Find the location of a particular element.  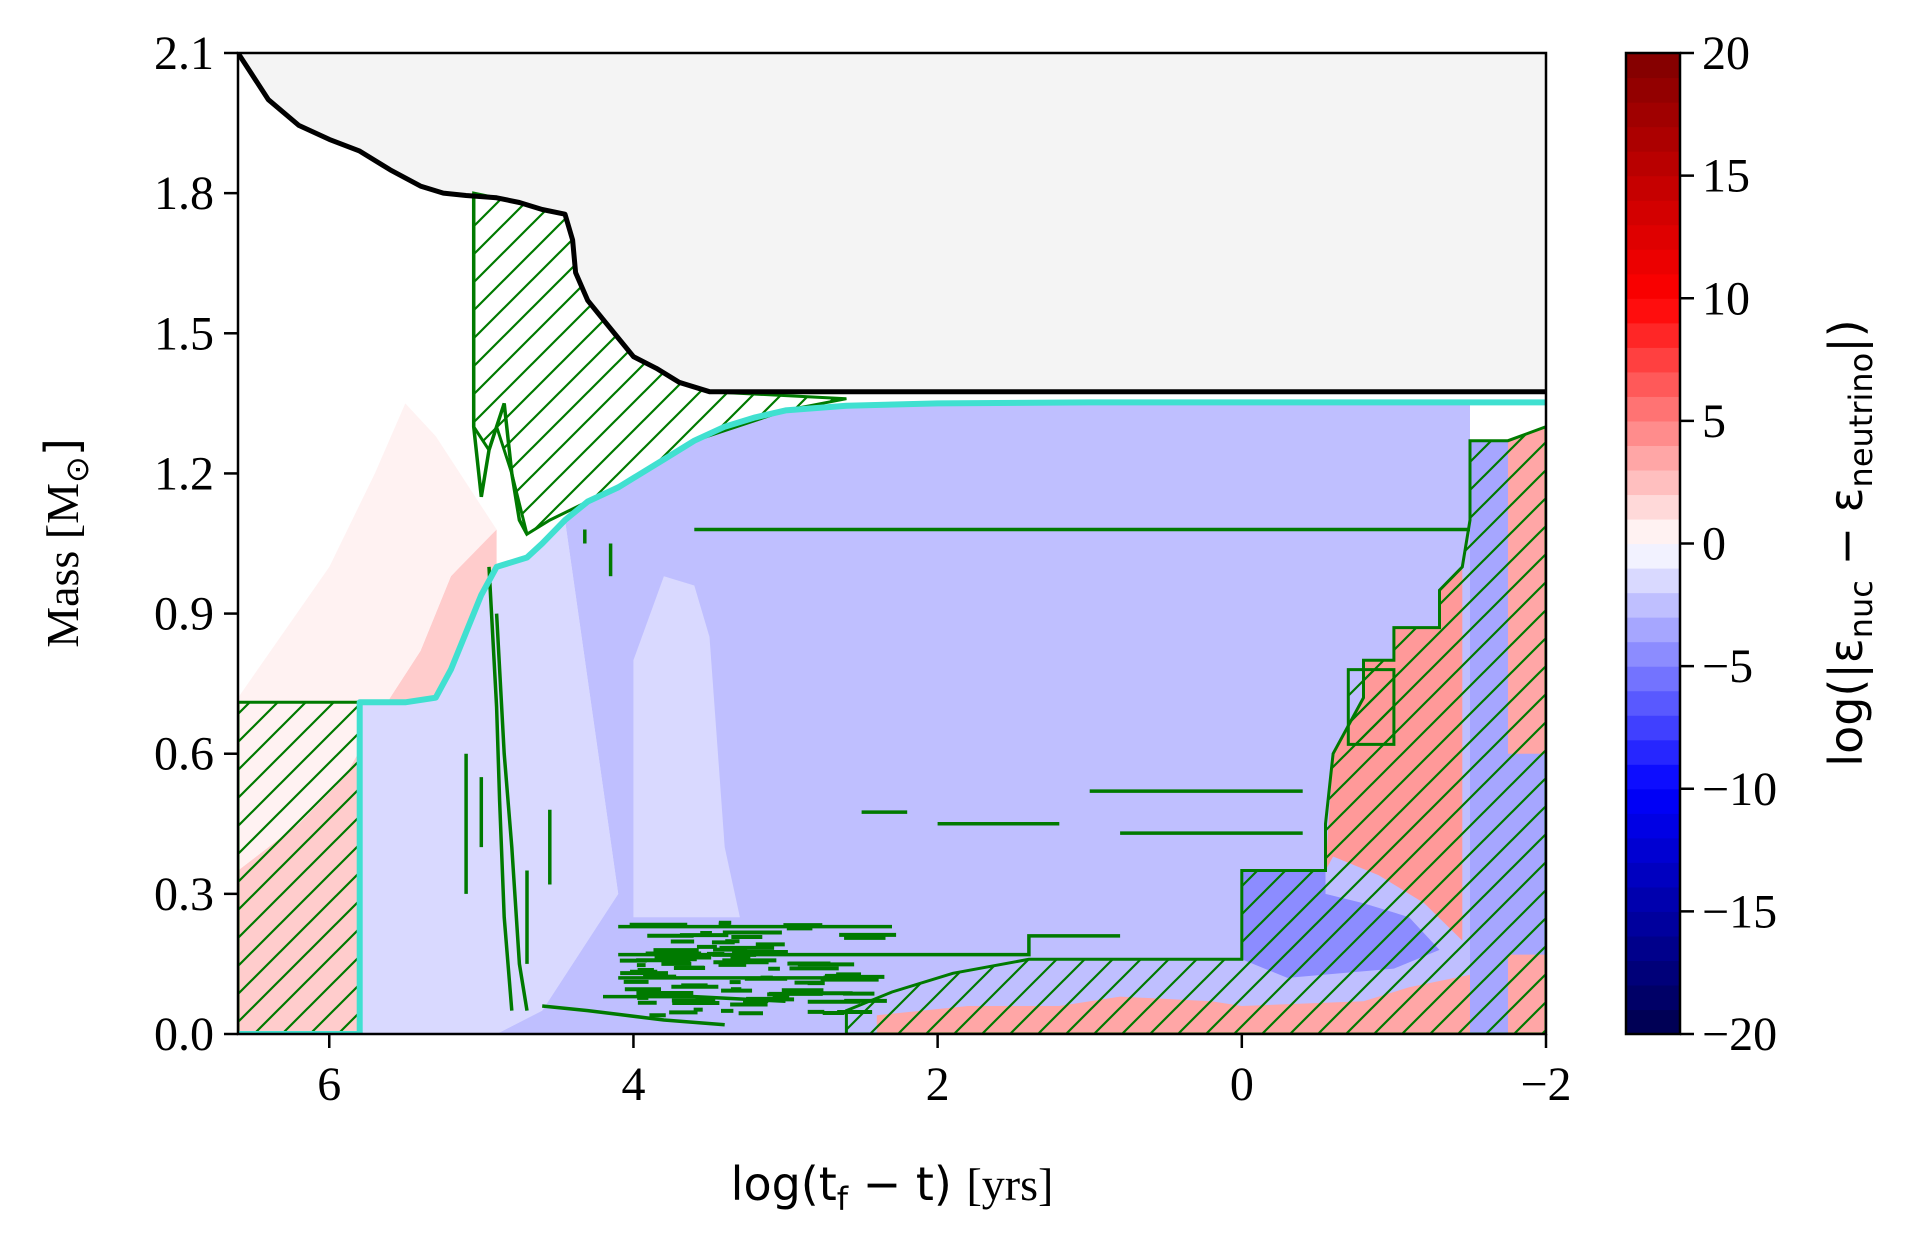

x-tick-label: 4 is located at coordinates (633, 1084).